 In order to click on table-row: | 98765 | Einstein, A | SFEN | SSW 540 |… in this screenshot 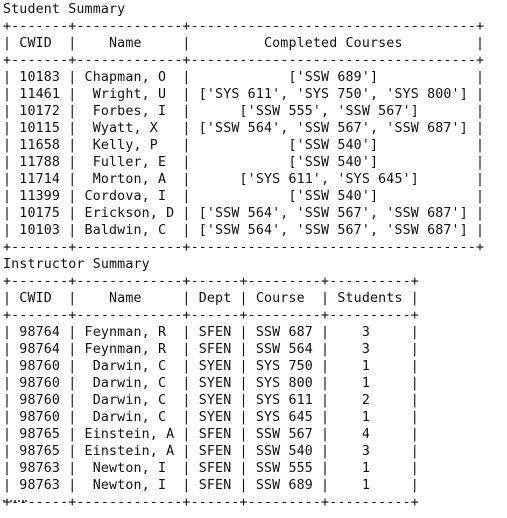, I will do `click(211, 451)`.